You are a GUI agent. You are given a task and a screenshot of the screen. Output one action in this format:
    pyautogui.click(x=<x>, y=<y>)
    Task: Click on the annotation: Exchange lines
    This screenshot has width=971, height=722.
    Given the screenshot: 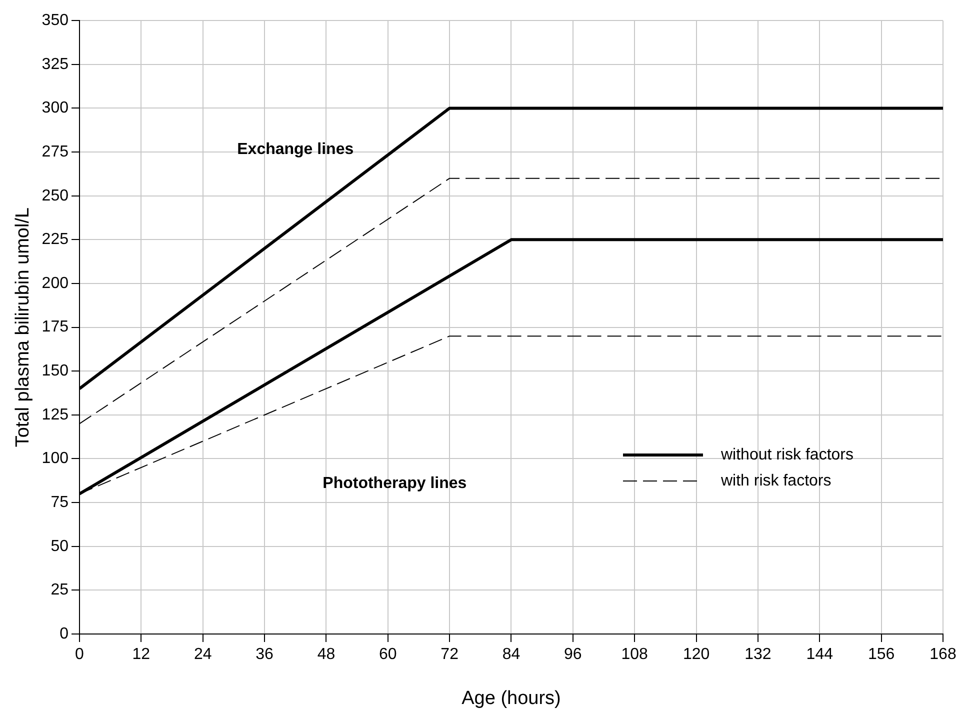 What is the action you would take?
    pyautogui.click(x=295, y=149)
    